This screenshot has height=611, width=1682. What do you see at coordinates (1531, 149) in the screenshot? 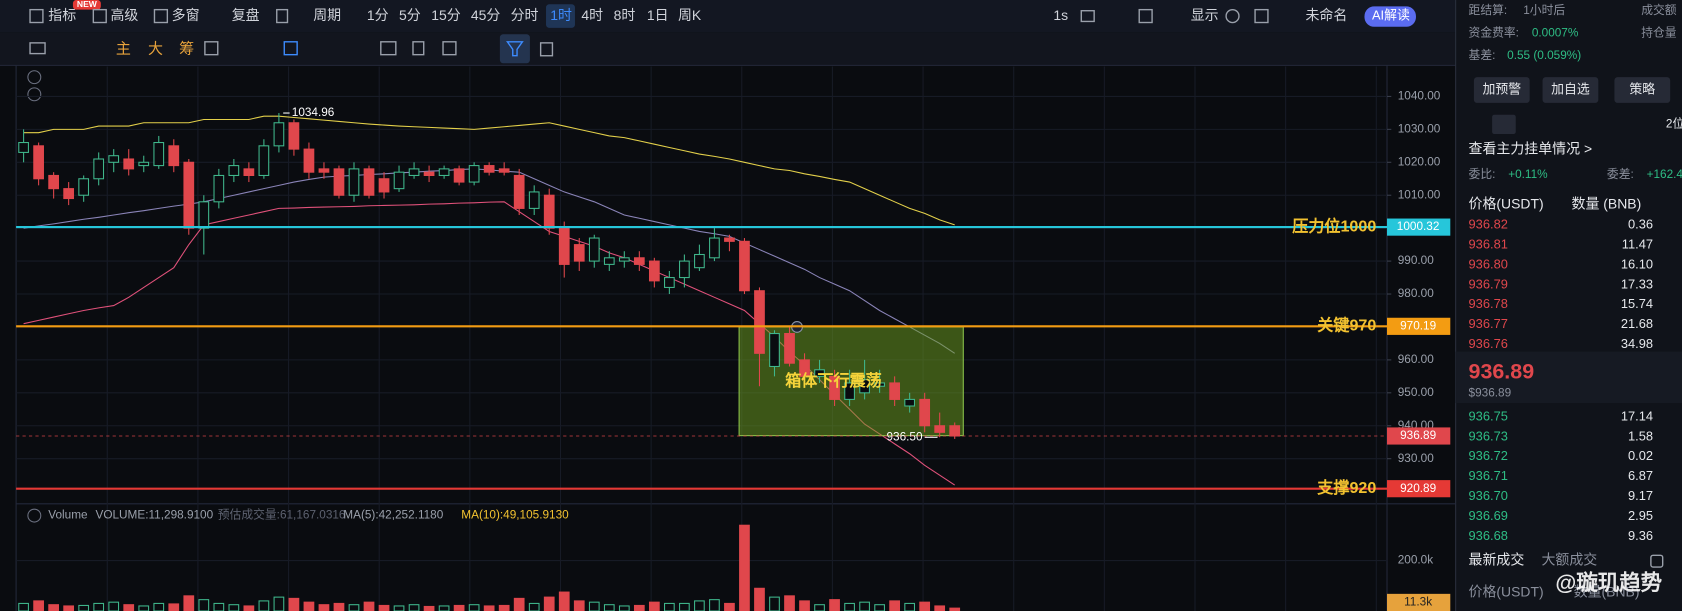
I see `depth-link: 查看主力挂单情况 >` at bounding box center [1531, 149].